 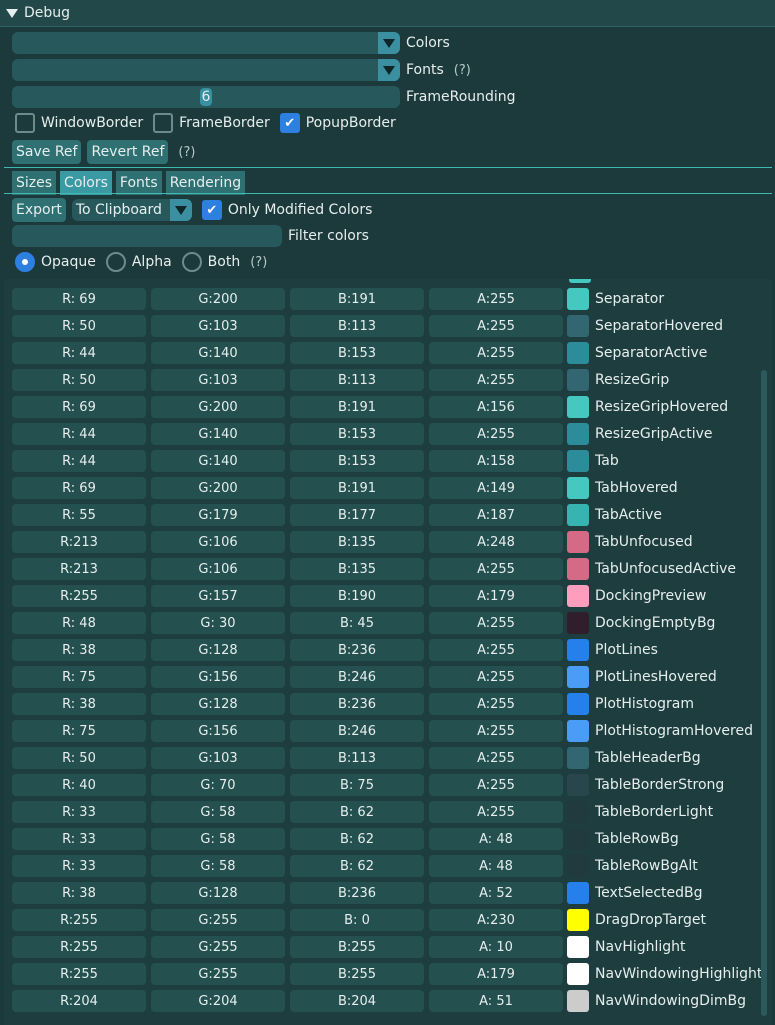 I want to click on channel-r-drag: R:204, so click(x=79, y=1001).